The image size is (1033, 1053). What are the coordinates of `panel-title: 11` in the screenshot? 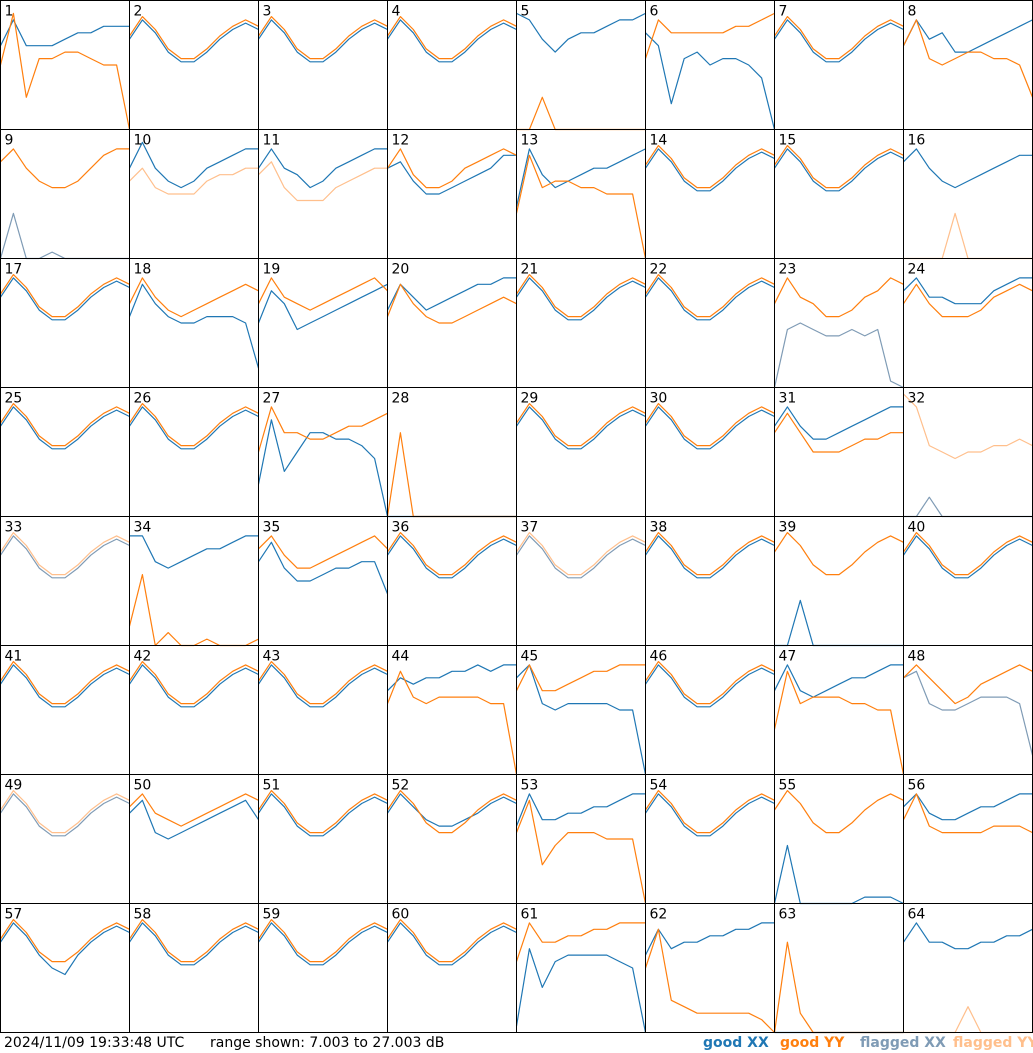 It's located at (272, 141).